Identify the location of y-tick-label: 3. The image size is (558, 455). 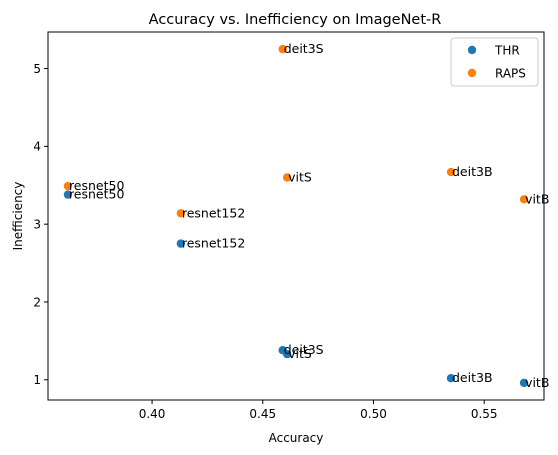
(37, 224).